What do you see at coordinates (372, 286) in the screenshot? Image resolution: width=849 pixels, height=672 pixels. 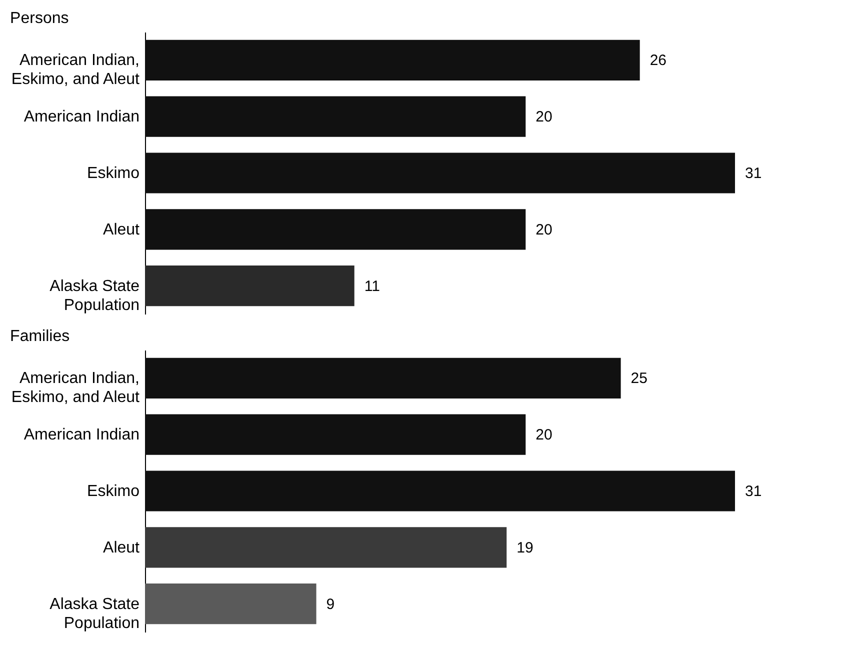 I see `data-label: 11` at bounding box center [372, 286].